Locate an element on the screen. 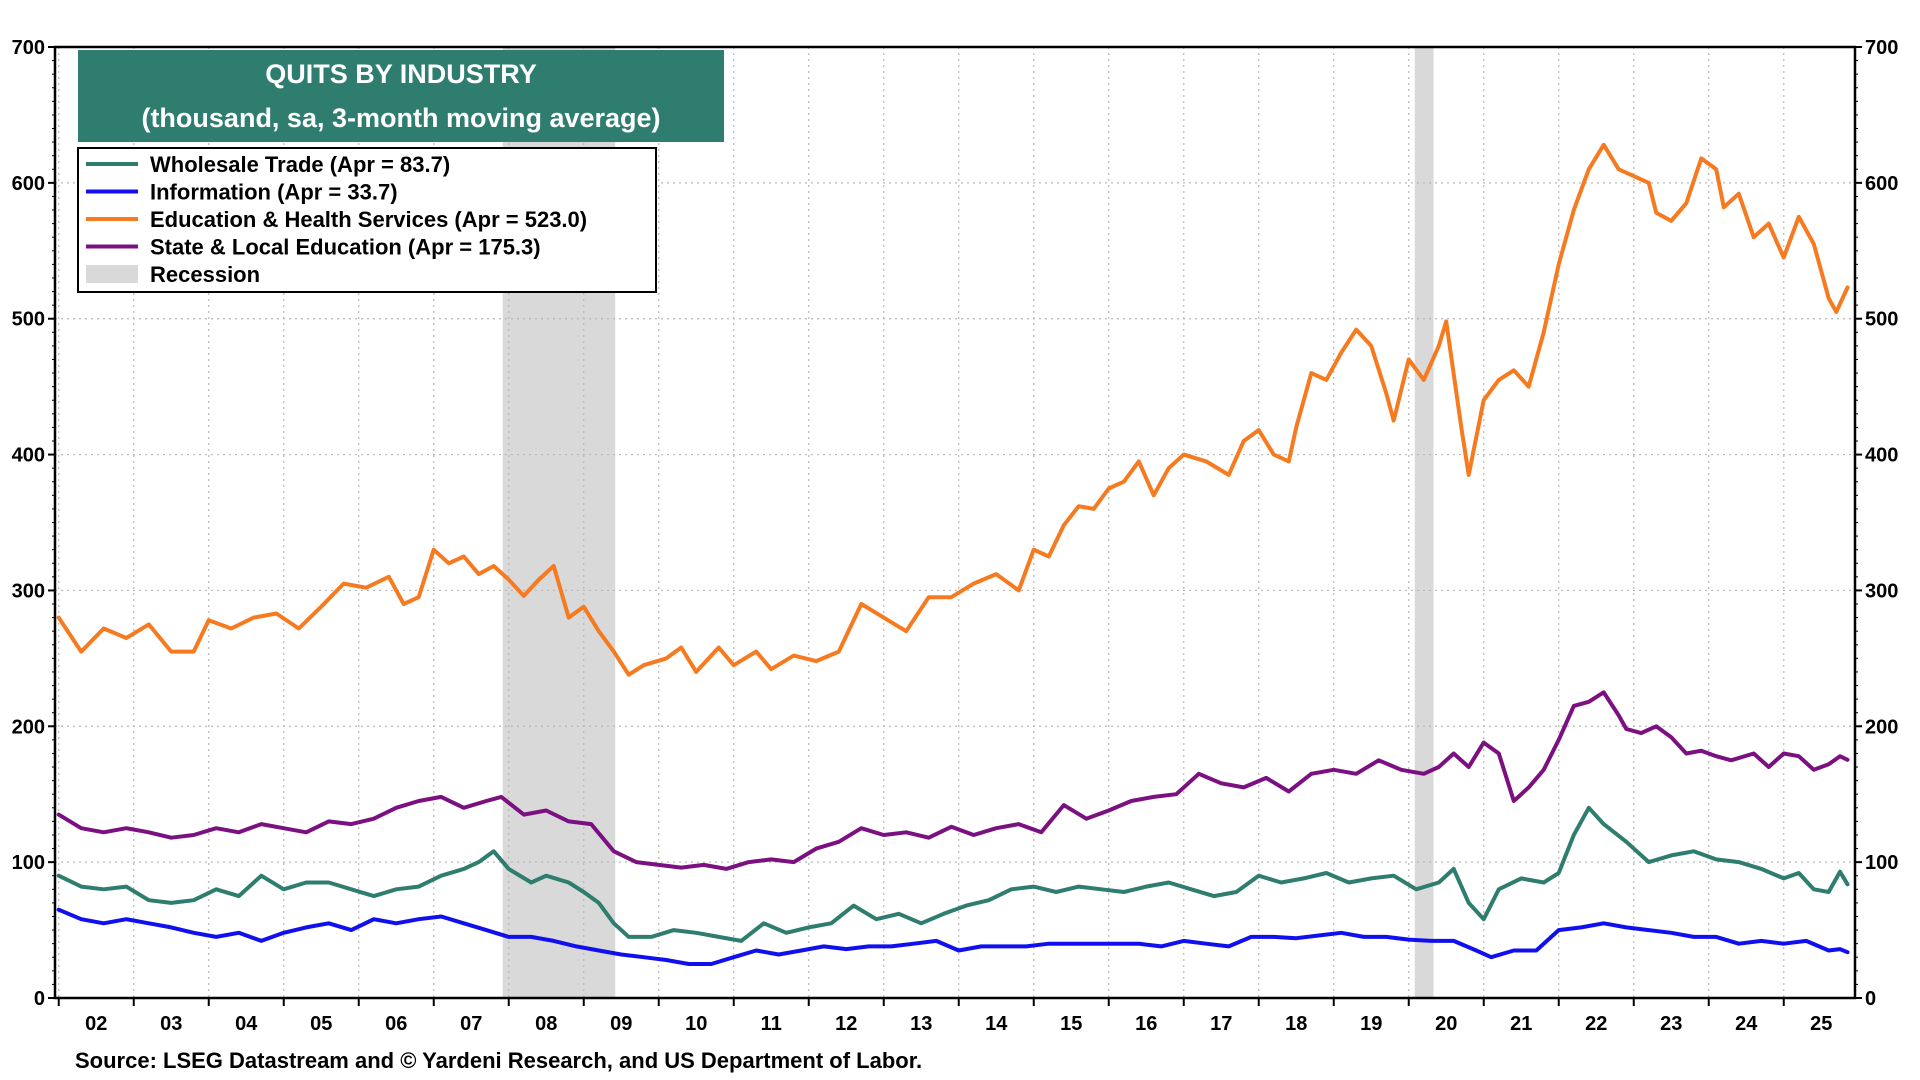 Image resolution: width=1920 pixels, height=1080 pixels. legend-label-3: State & Local Education (Apr = 175.3) is located at coordinates (345, 247).